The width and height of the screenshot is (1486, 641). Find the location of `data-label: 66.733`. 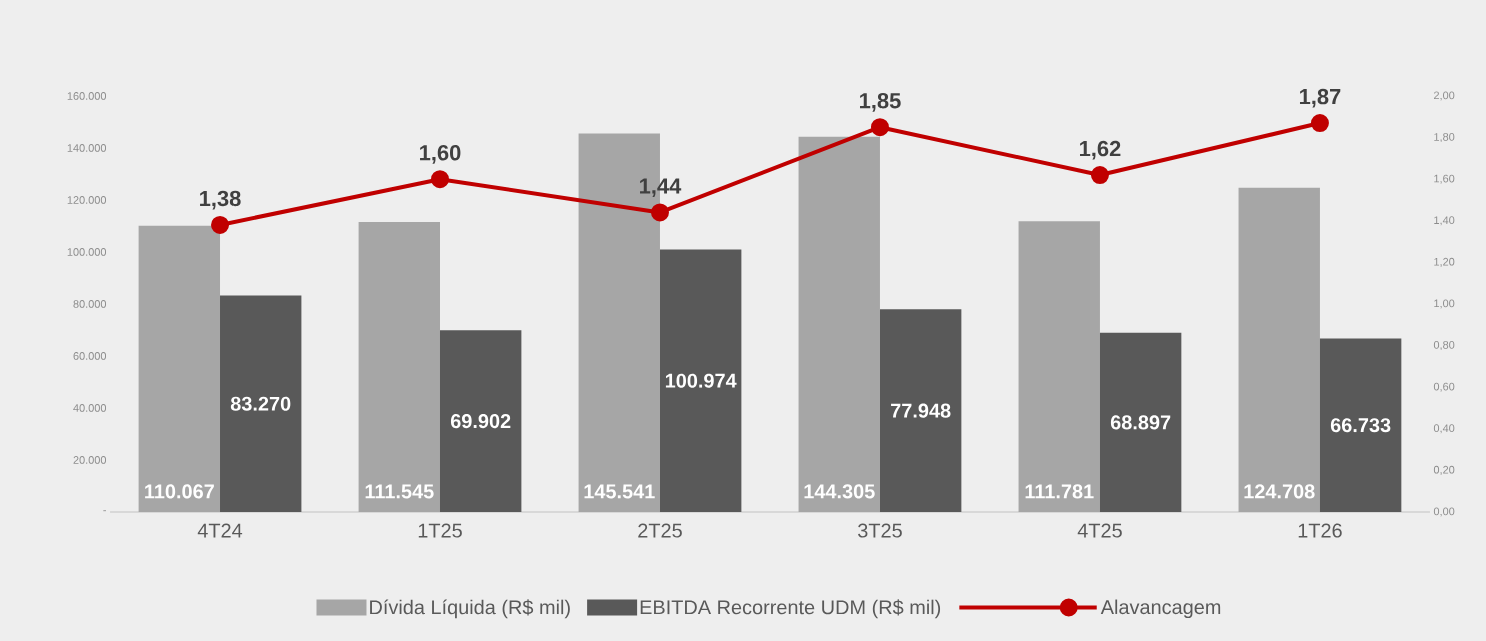

data-label: 66.733 is located at coordinates (1360, 425).